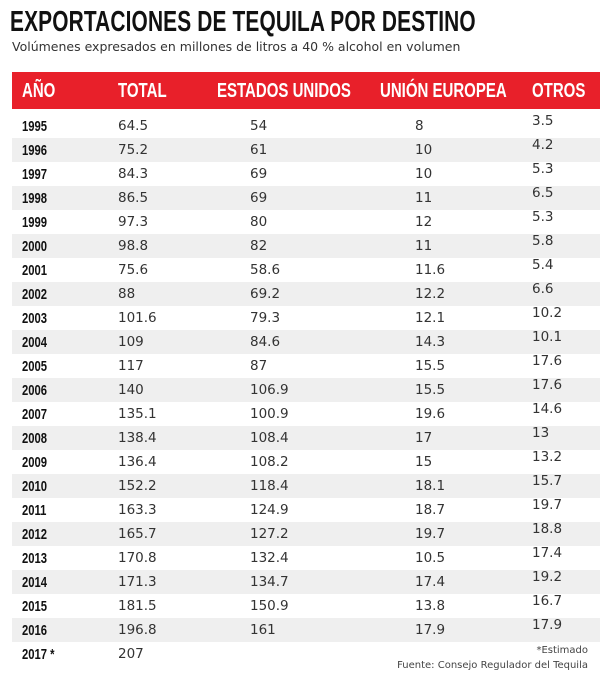  Describe the element at coordinates (133, 150) in the screenshot. I see `total-cell: 75.2` at that location.